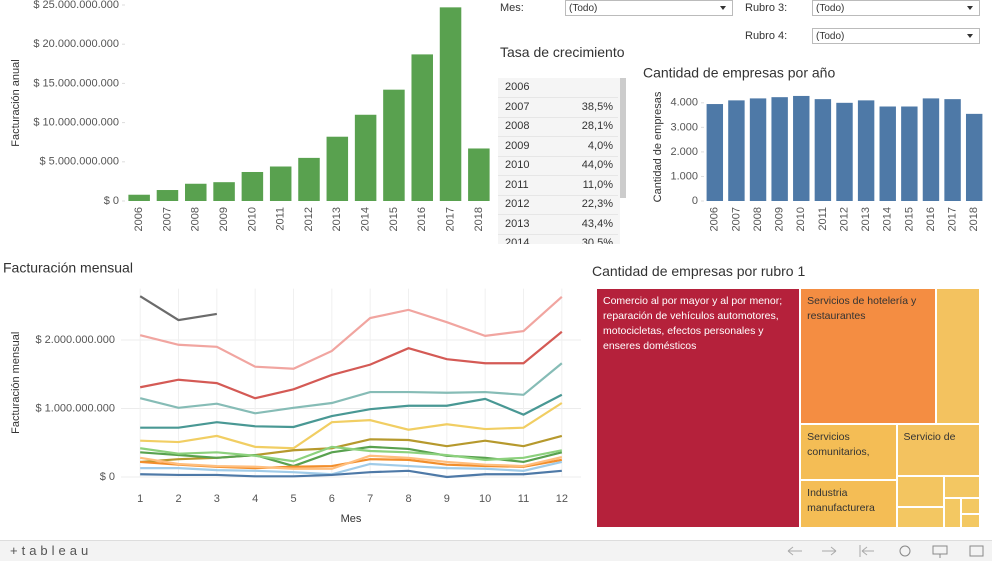 The height and width of the screenshot is (561, 992). Describe the element at coordinates (351, 519) in the screenshot. I see `x-axis-label: Mes` at that location.